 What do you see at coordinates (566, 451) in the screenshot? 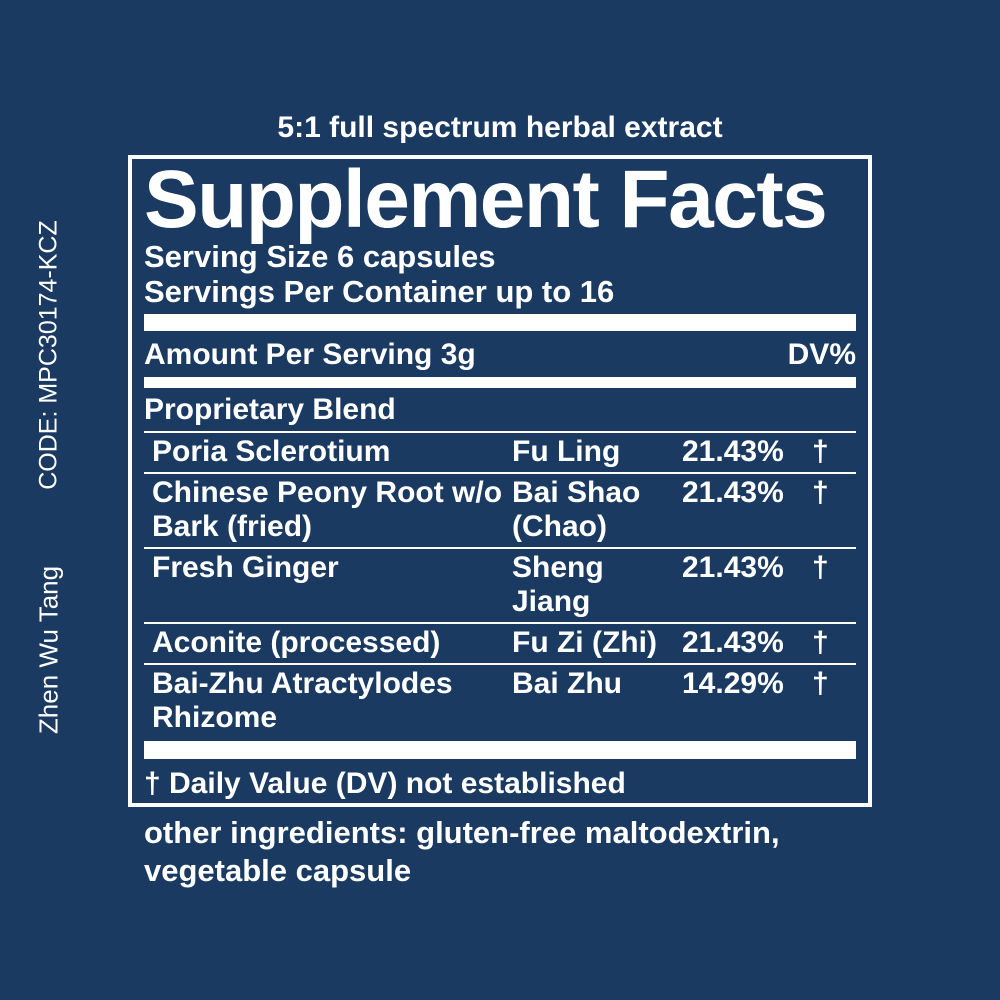
I see `ingredient-pinyin: Fu Ling` at bounding box center [566, 451].